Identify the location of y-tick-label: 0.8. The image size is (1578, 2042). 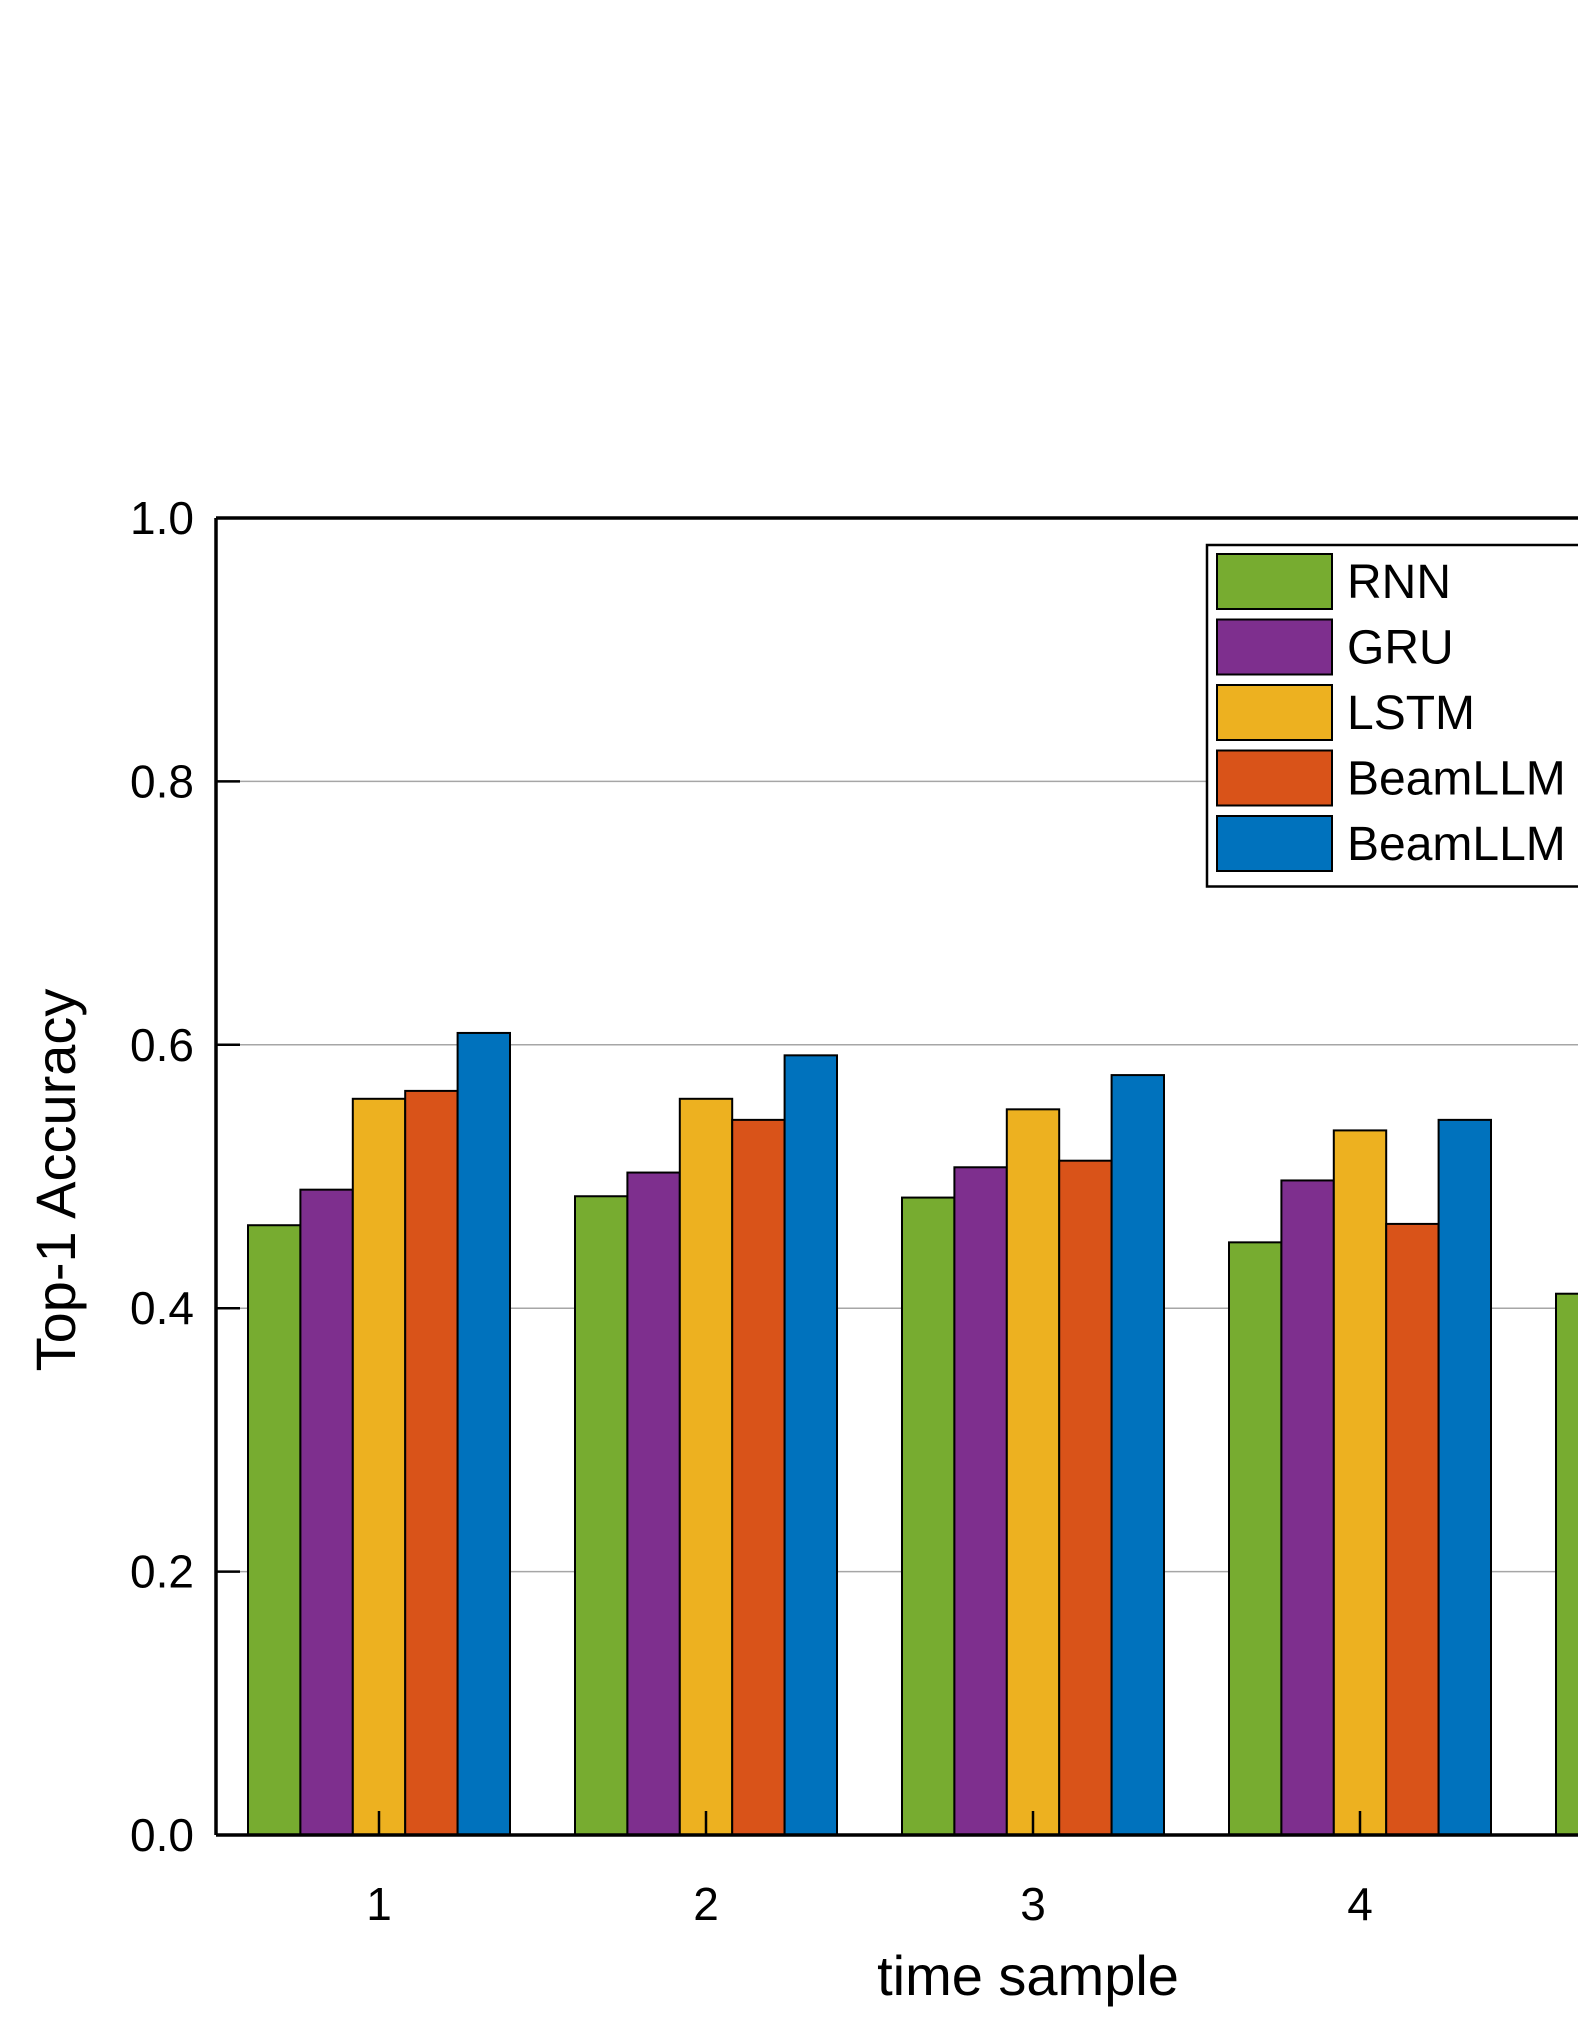
(162, 781).